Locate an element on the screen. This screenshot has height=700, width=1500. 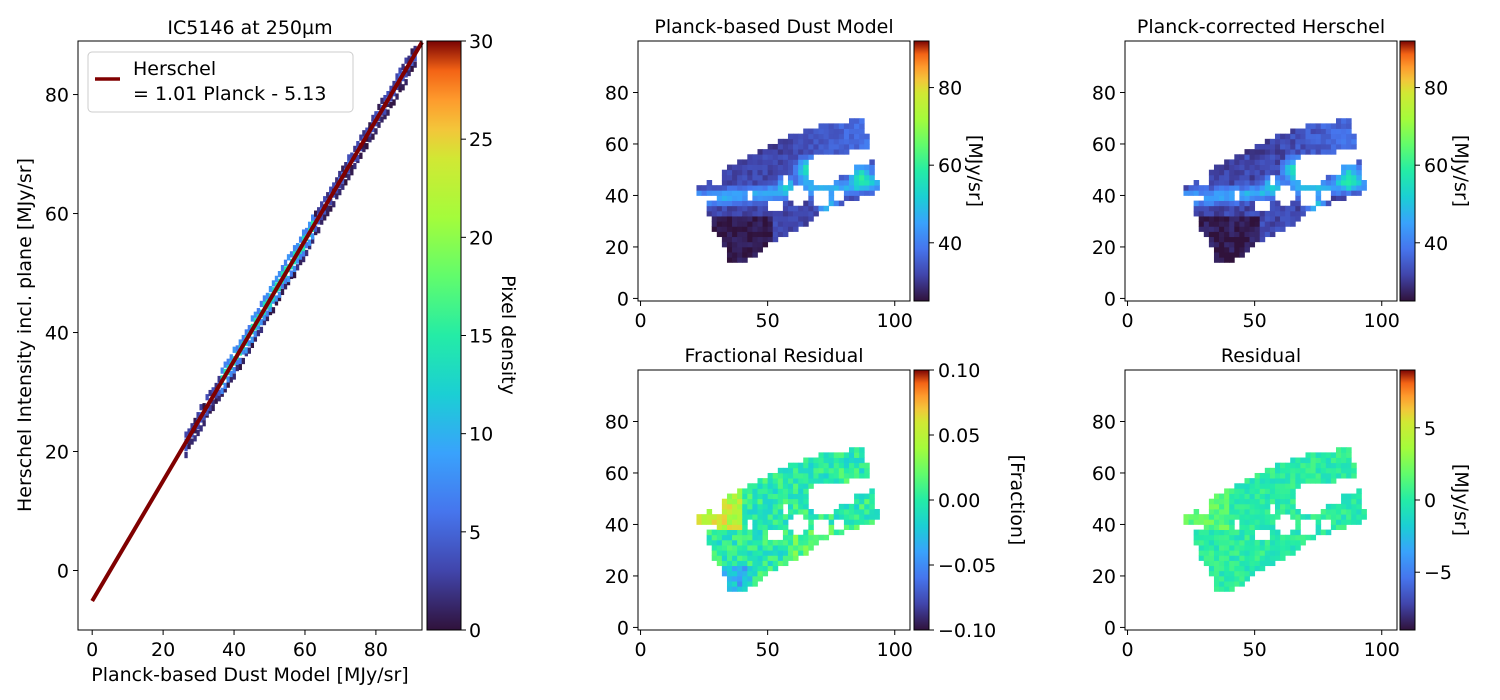
x-tick-label: 80 is located at coordinates (376, 650).